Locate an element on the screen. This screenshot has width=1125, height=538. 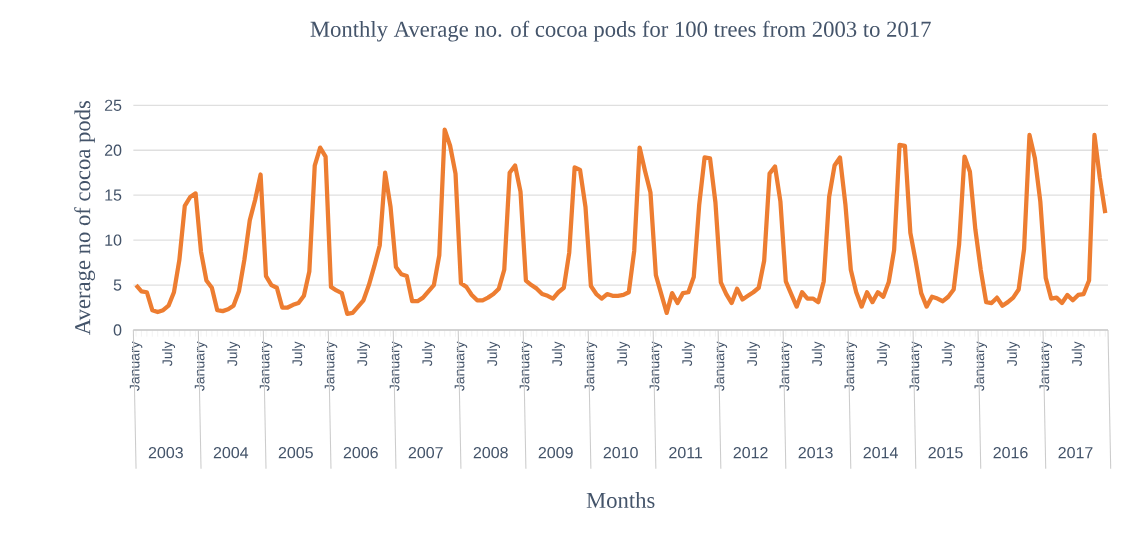
text: 2004 is located at coordinates (231, 452).